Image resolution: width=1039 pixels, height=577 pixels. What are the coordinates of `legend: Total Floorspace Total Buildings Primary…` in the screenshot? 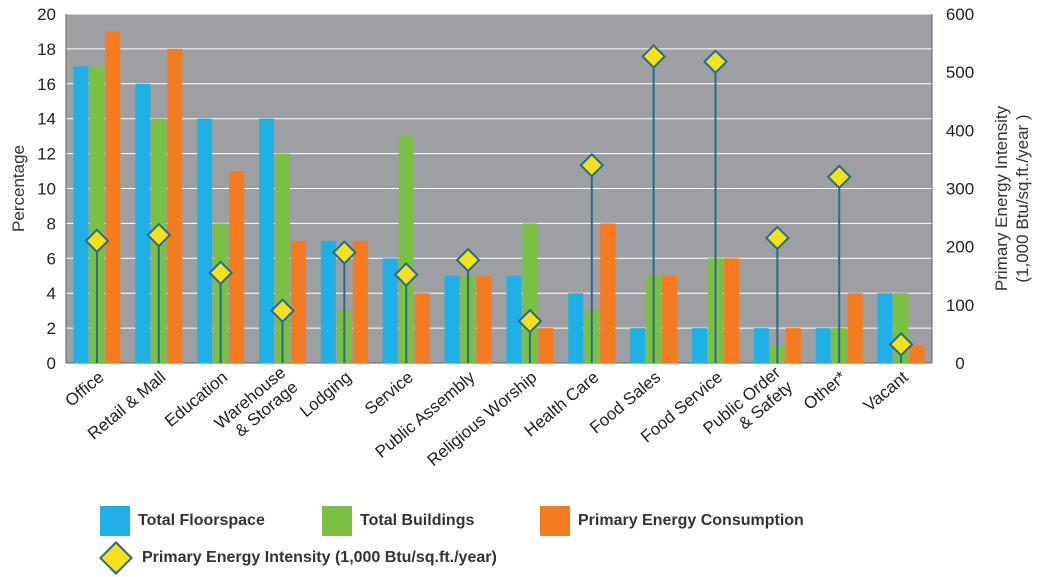 It's located at (549, 541).